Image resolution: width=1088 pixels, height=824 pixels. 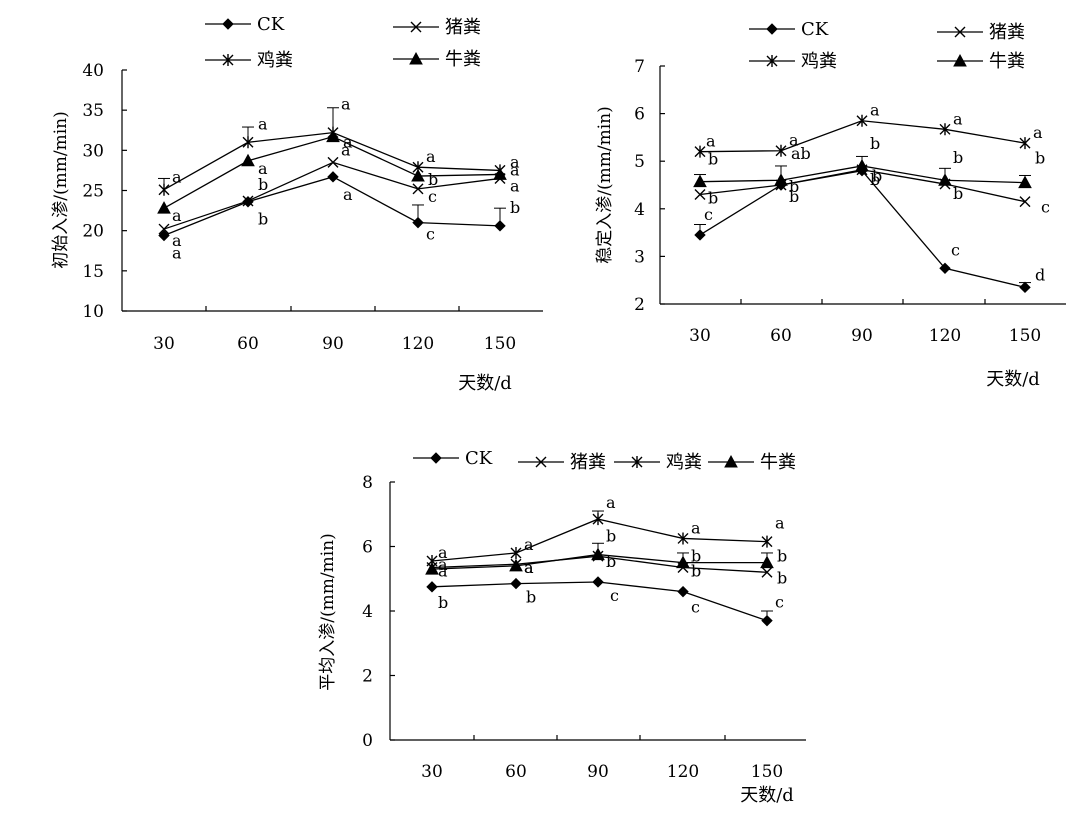 I want to click on chart-1-legend-item: 猪粪, so click(x=437, y=27).